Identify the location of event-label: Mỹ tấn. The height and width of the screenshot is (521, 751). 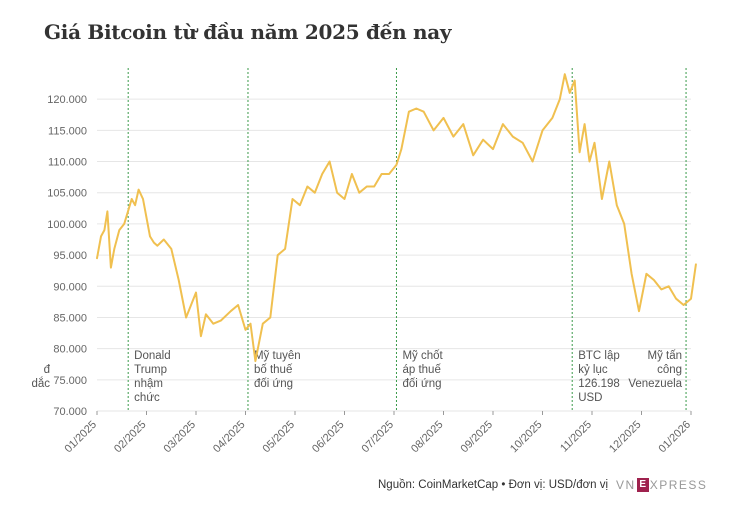
(665, 356).